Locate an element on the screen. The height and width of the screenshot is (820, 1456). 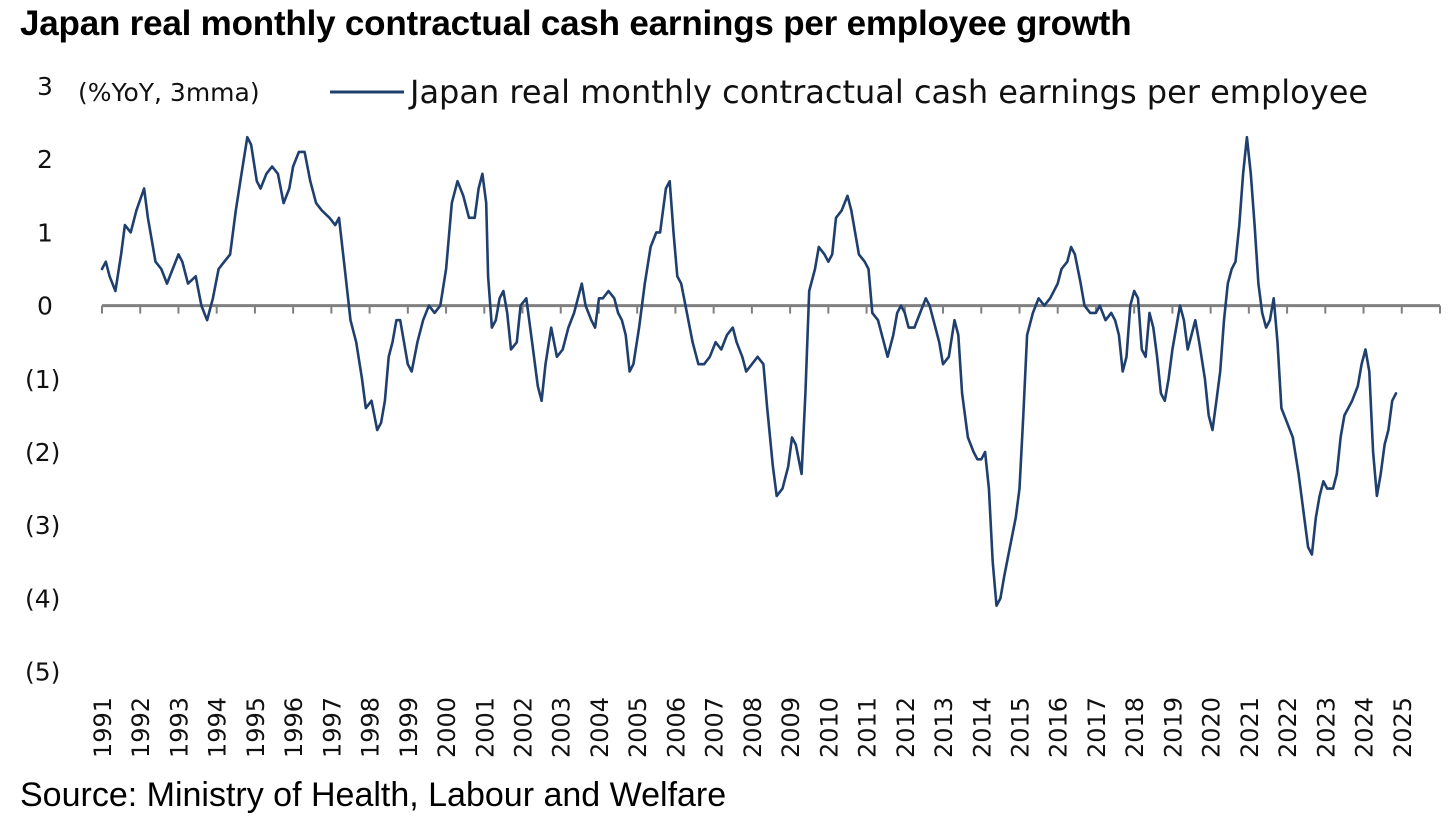
y-tick-label: (1) is located at coordinates (42, 379).